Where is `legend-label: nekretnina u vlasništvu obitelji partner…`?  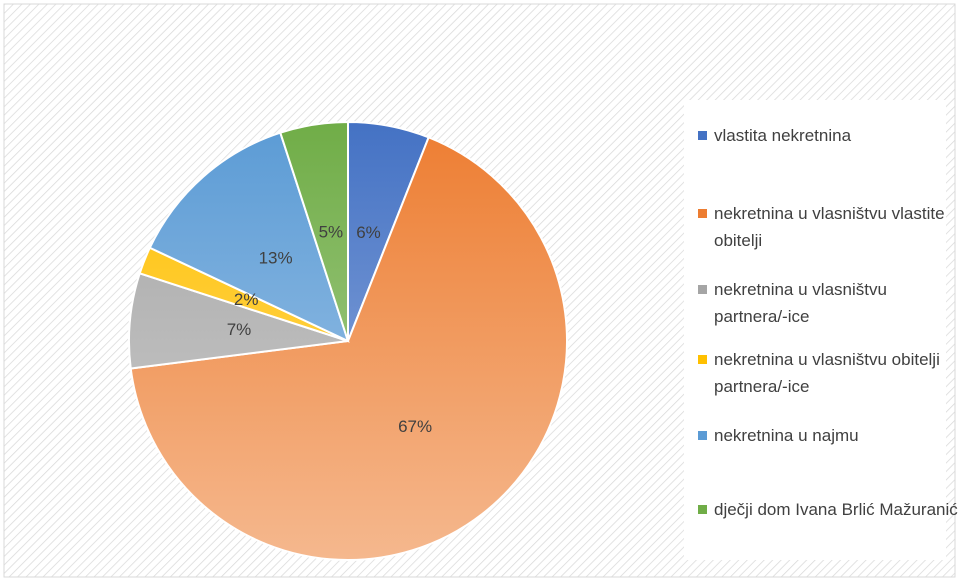 legend-label: nekretnina u vlasništvu obitelji partner… is located at coordinates (827, 373).